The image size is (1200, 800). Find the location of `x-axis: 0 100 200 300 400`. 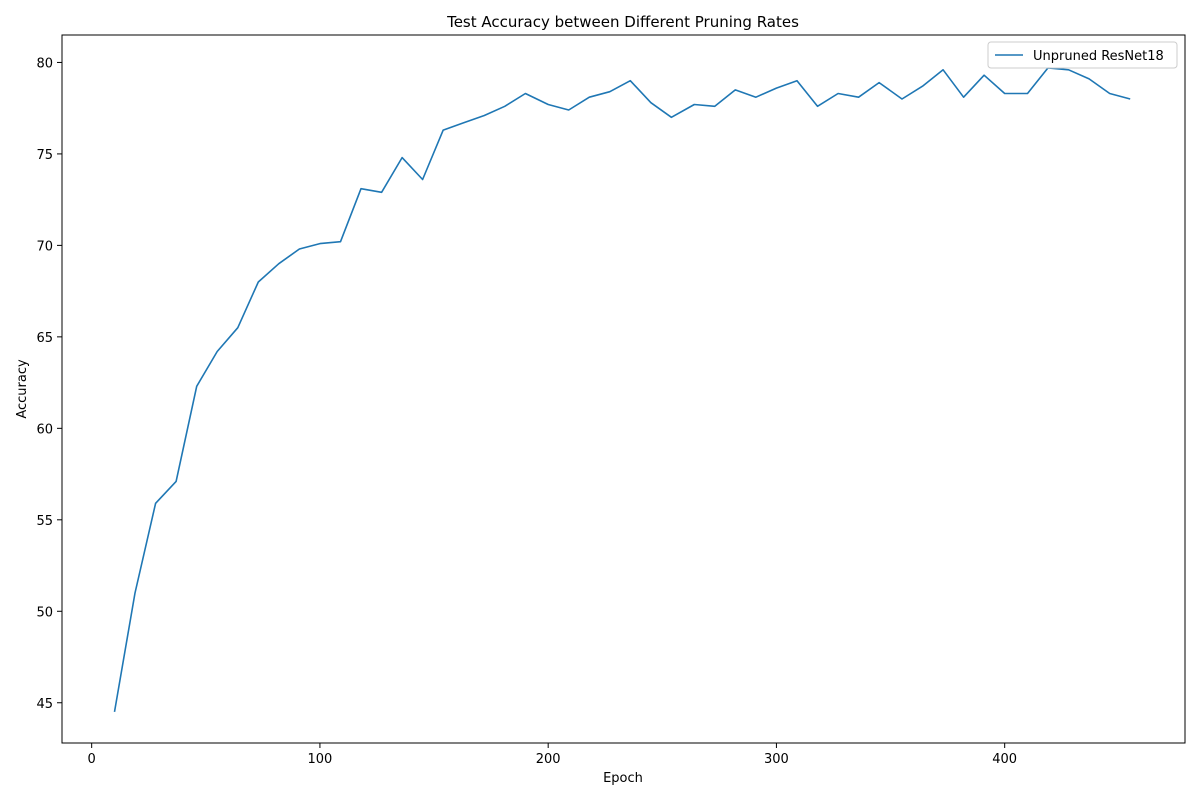

x-axis: 0 100 200 300 400 is located at coordinates (552, 755).